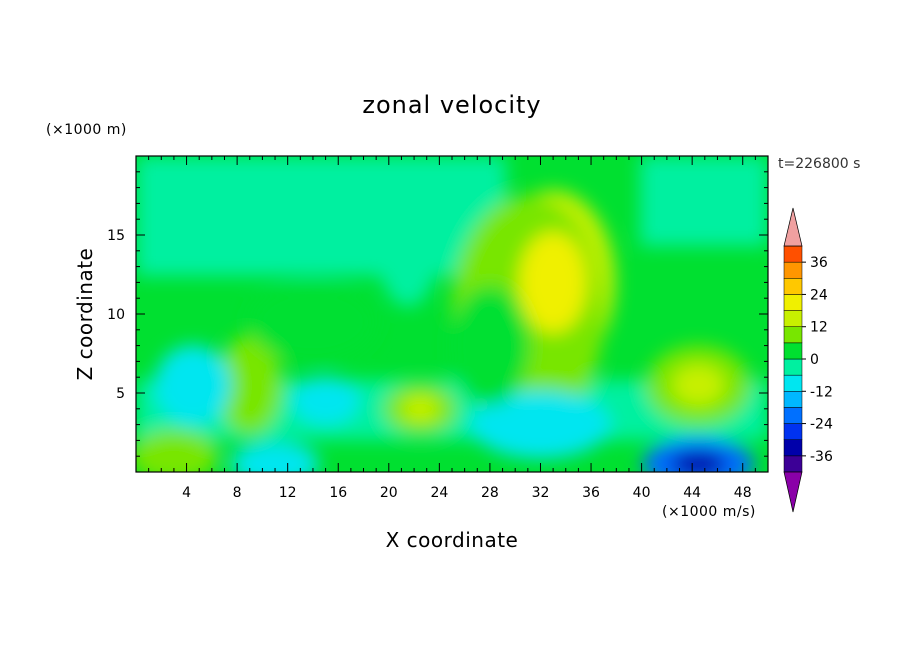 This screenshot has height=659, width=904. Describe the element at coordinates (541, 493) in the screenshot. I see `x-tick-label: 32` at that location.